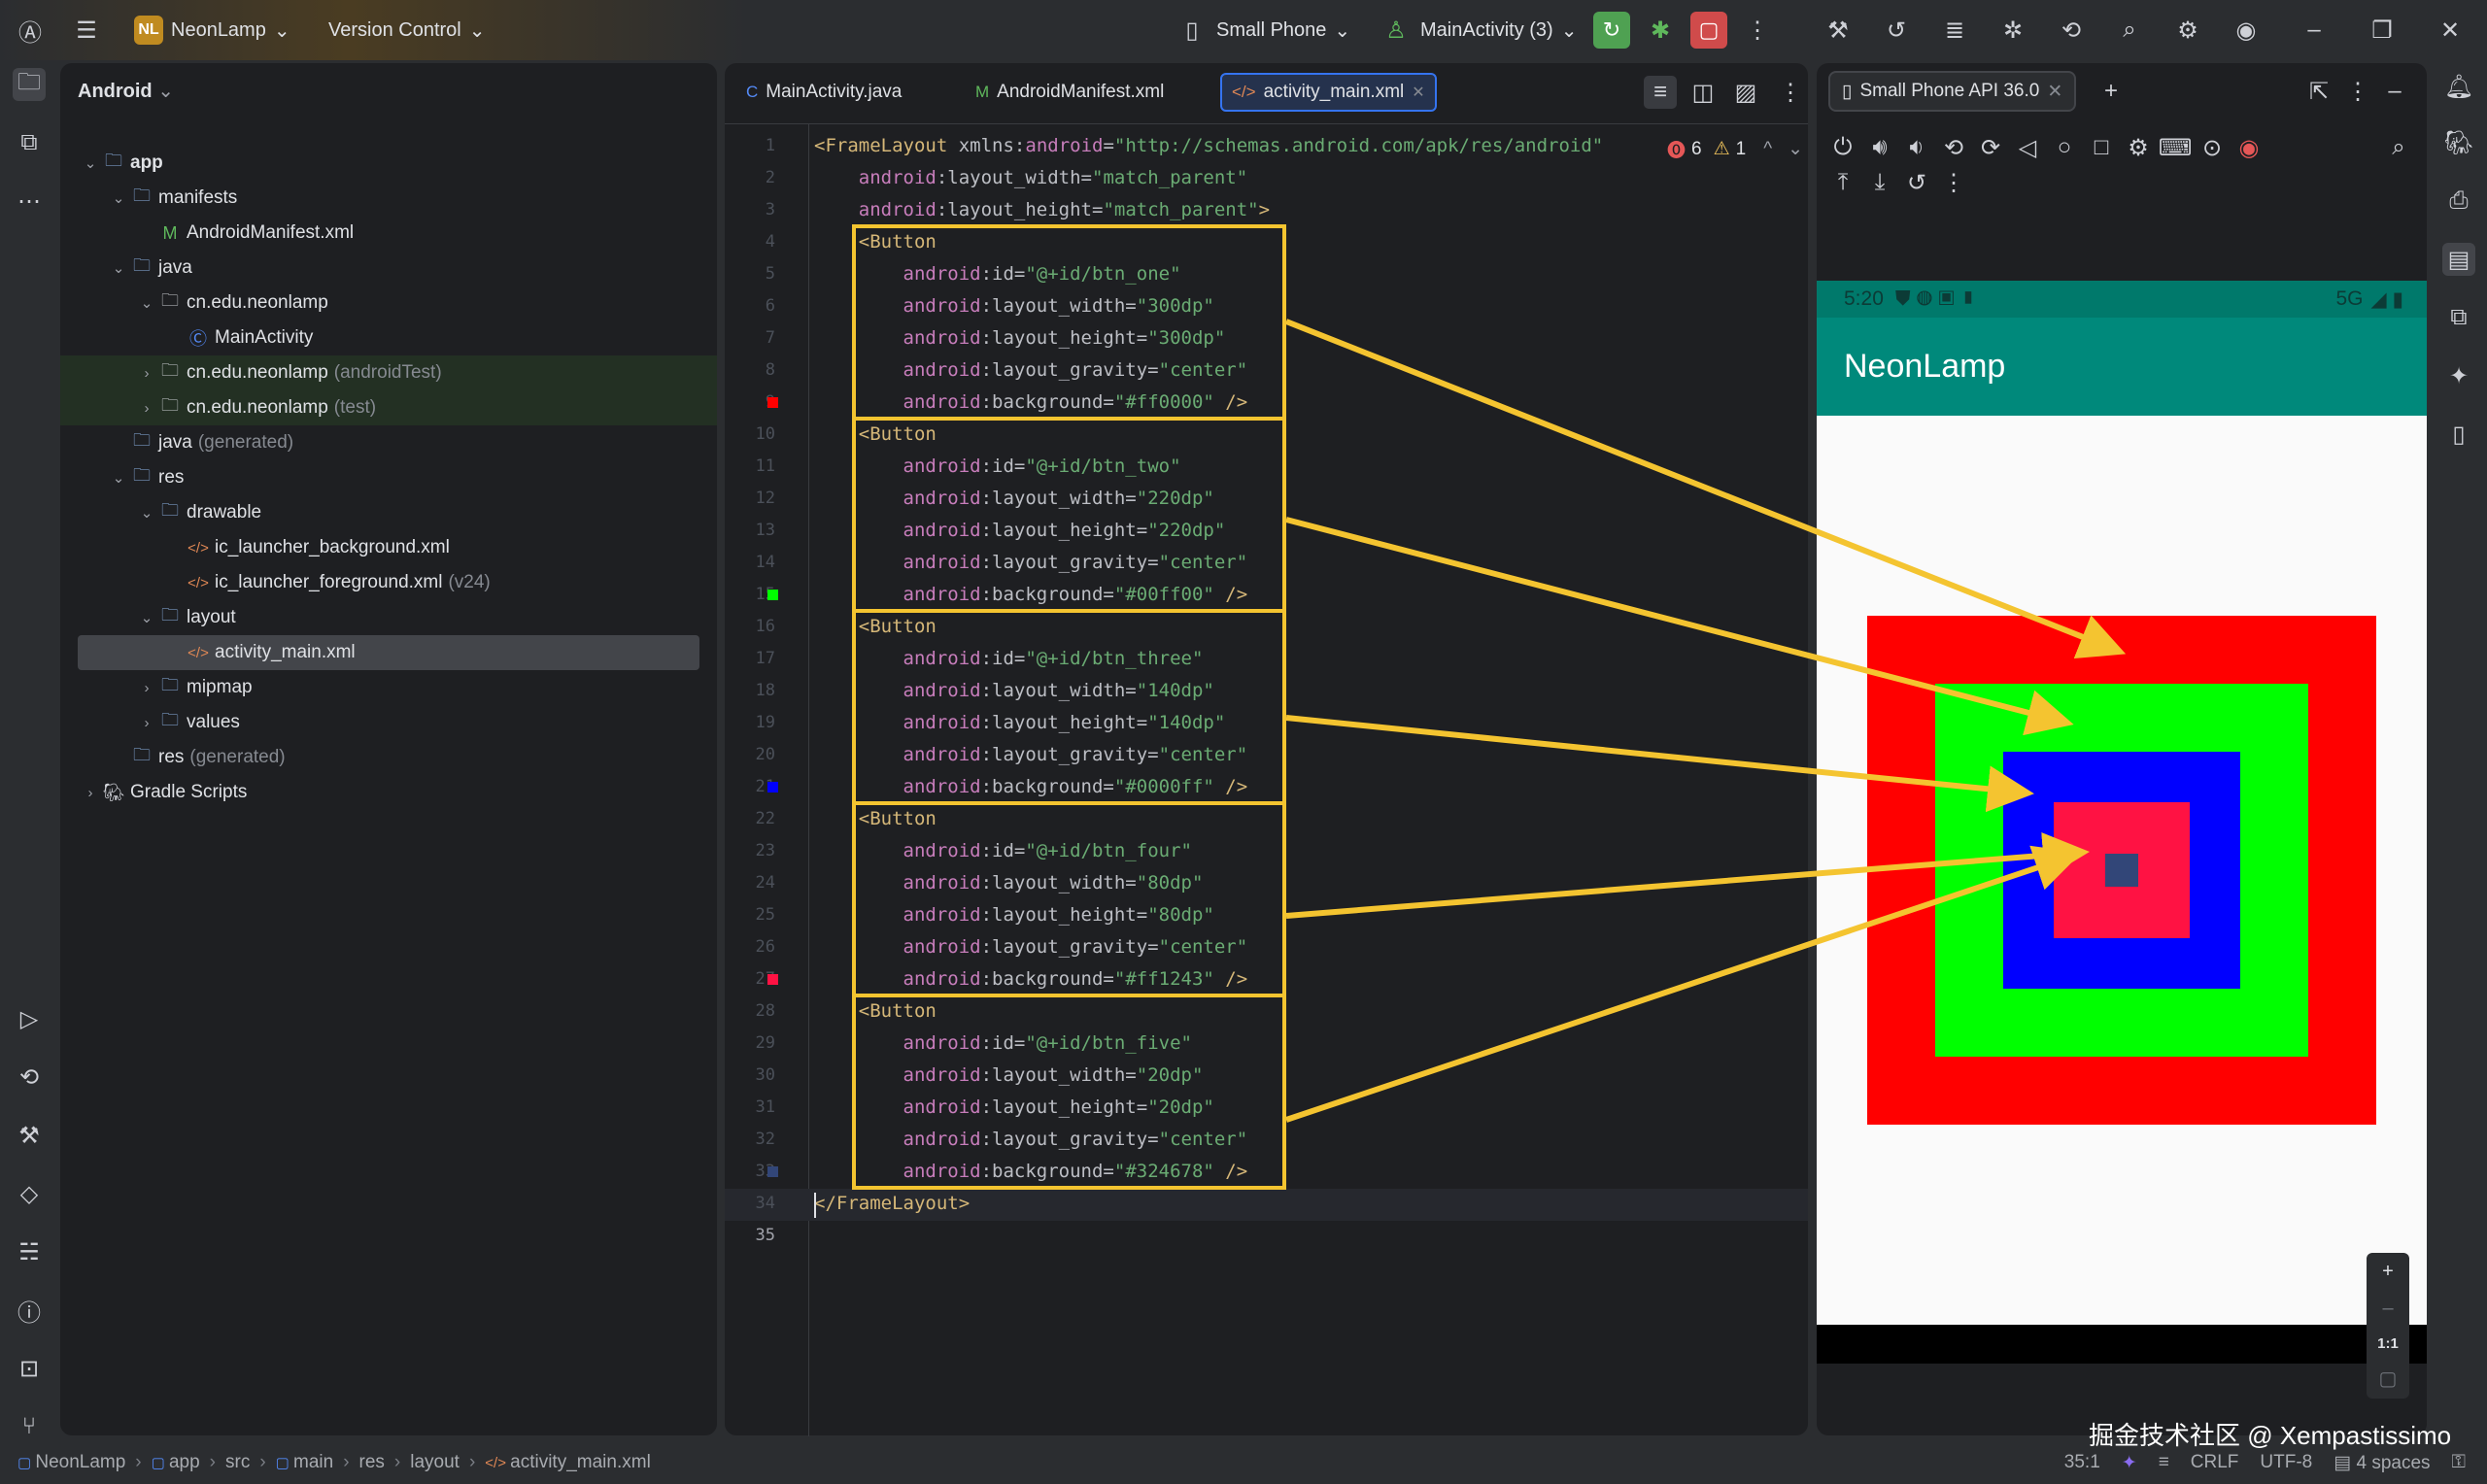  Describe the element at coordinates (2064, 147) in the screenshot. I see `home-icon: ○` at that location.